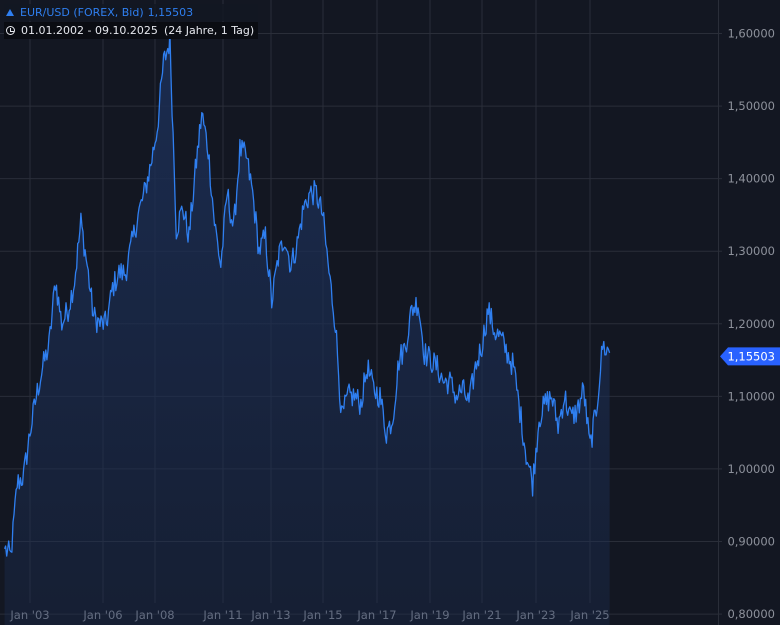  Describe the element at coordinates (751, 106) in the screenshot. I see `y-tick-label: 1,50000` at that location.